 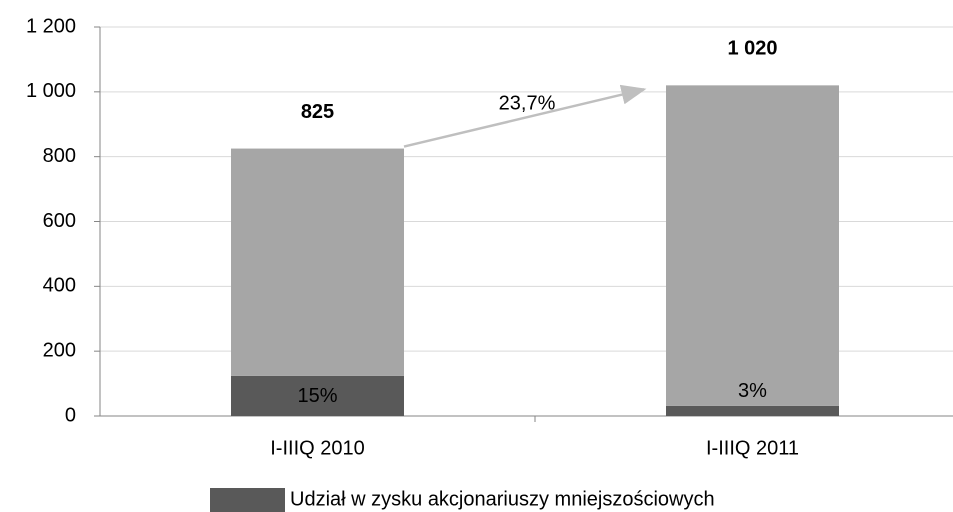 What do you see at coordinates (752, 49) in the screenshot?
I see `total-label: 1 020` at bounding box center [752, 49].